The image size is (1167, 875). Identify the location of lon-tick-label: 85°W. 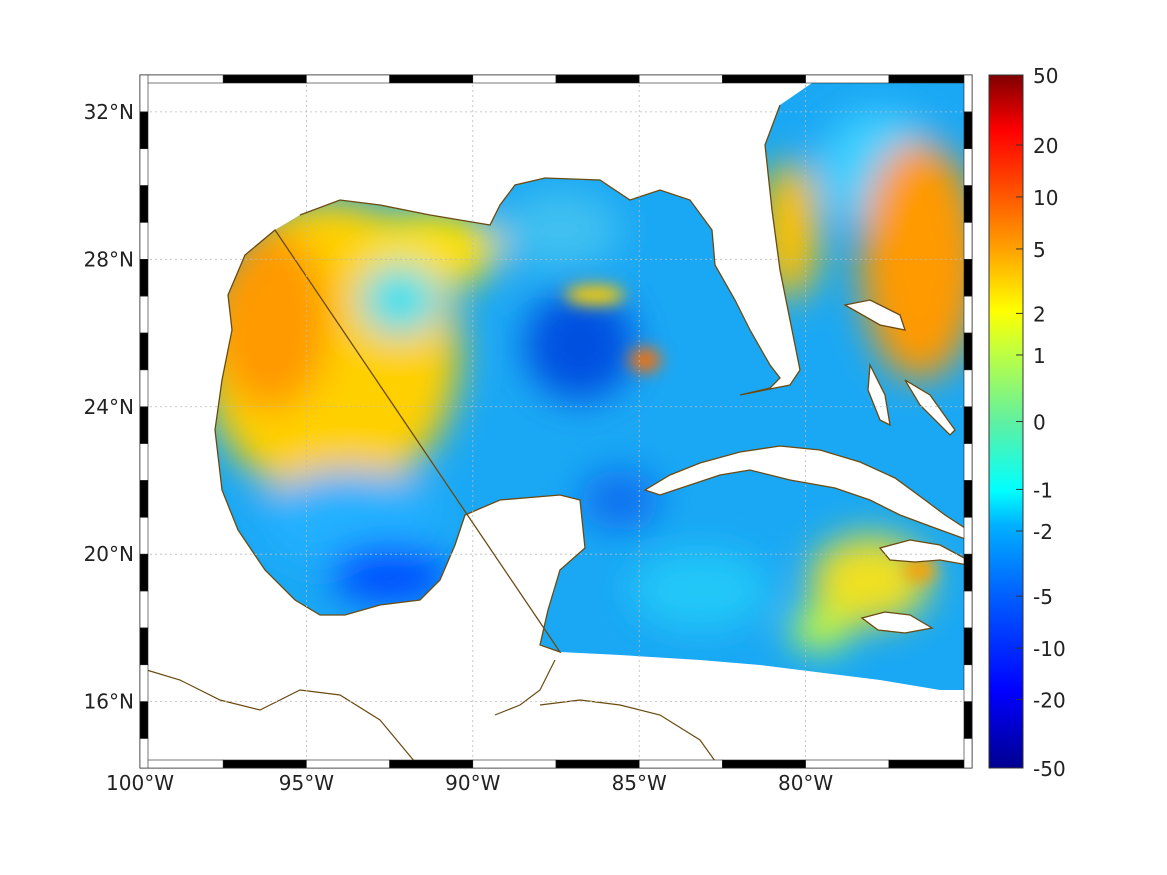
(639, 783).